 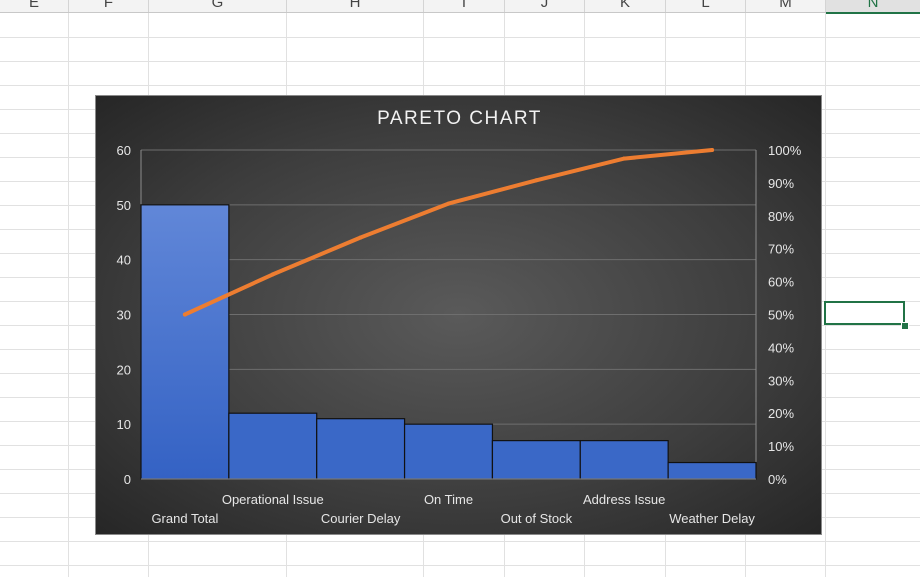 I want to click on y2-tick-label: 0%, so click(x=777, y=479).